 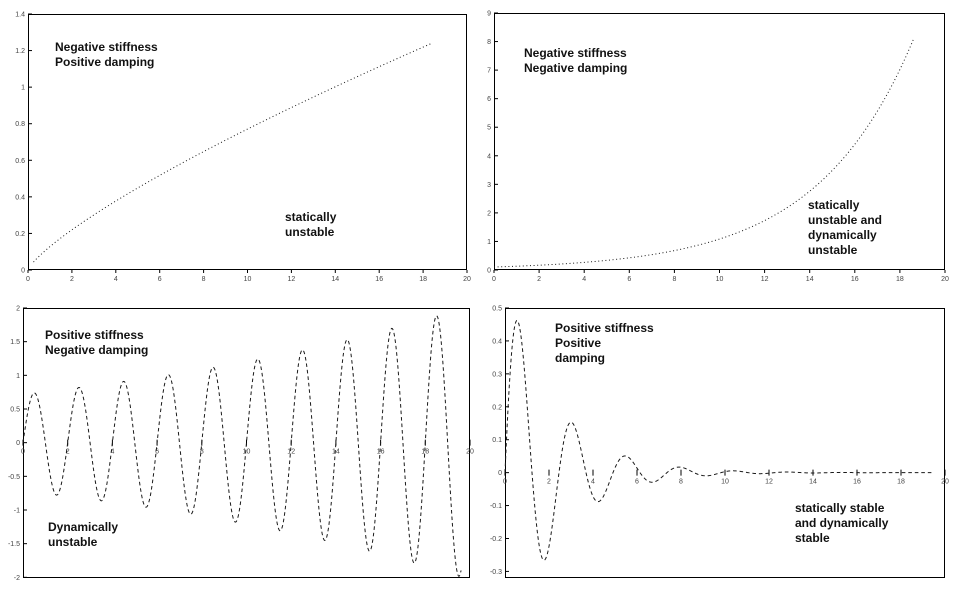 What do you see at coordinates (106, 54) in the screenshot?
I see `condition-label-tl: Negative stiffness Positive damping` at bounding box center [106, 54].